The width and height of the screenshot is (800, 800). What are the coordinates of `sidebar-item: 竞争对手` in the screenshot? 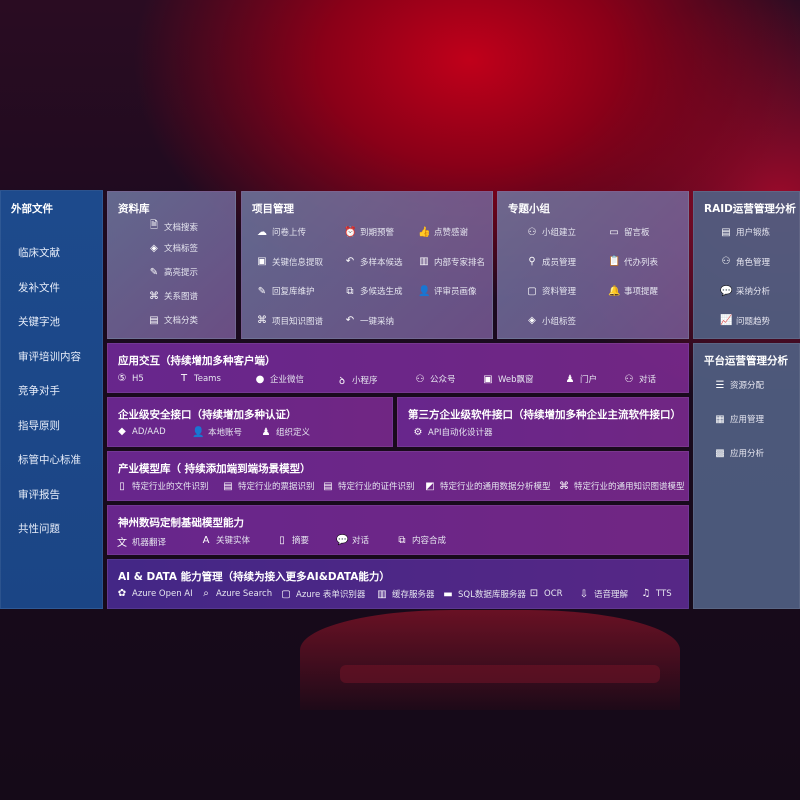 It's located at (39, 391).